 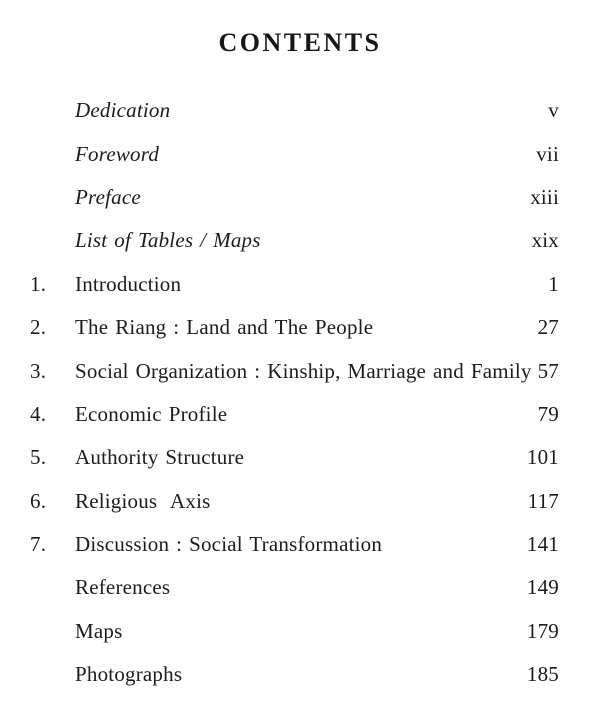 I want to click on toc-row-chapter-6: 6. Religious Axis 117, so click(x=300, y=501).